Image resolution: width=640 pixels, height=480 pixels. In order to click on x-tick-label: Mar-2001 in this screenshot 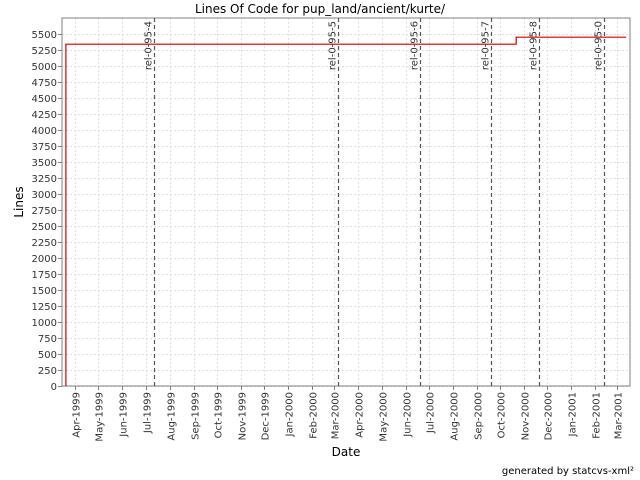, I will do `click(619, 415)`.